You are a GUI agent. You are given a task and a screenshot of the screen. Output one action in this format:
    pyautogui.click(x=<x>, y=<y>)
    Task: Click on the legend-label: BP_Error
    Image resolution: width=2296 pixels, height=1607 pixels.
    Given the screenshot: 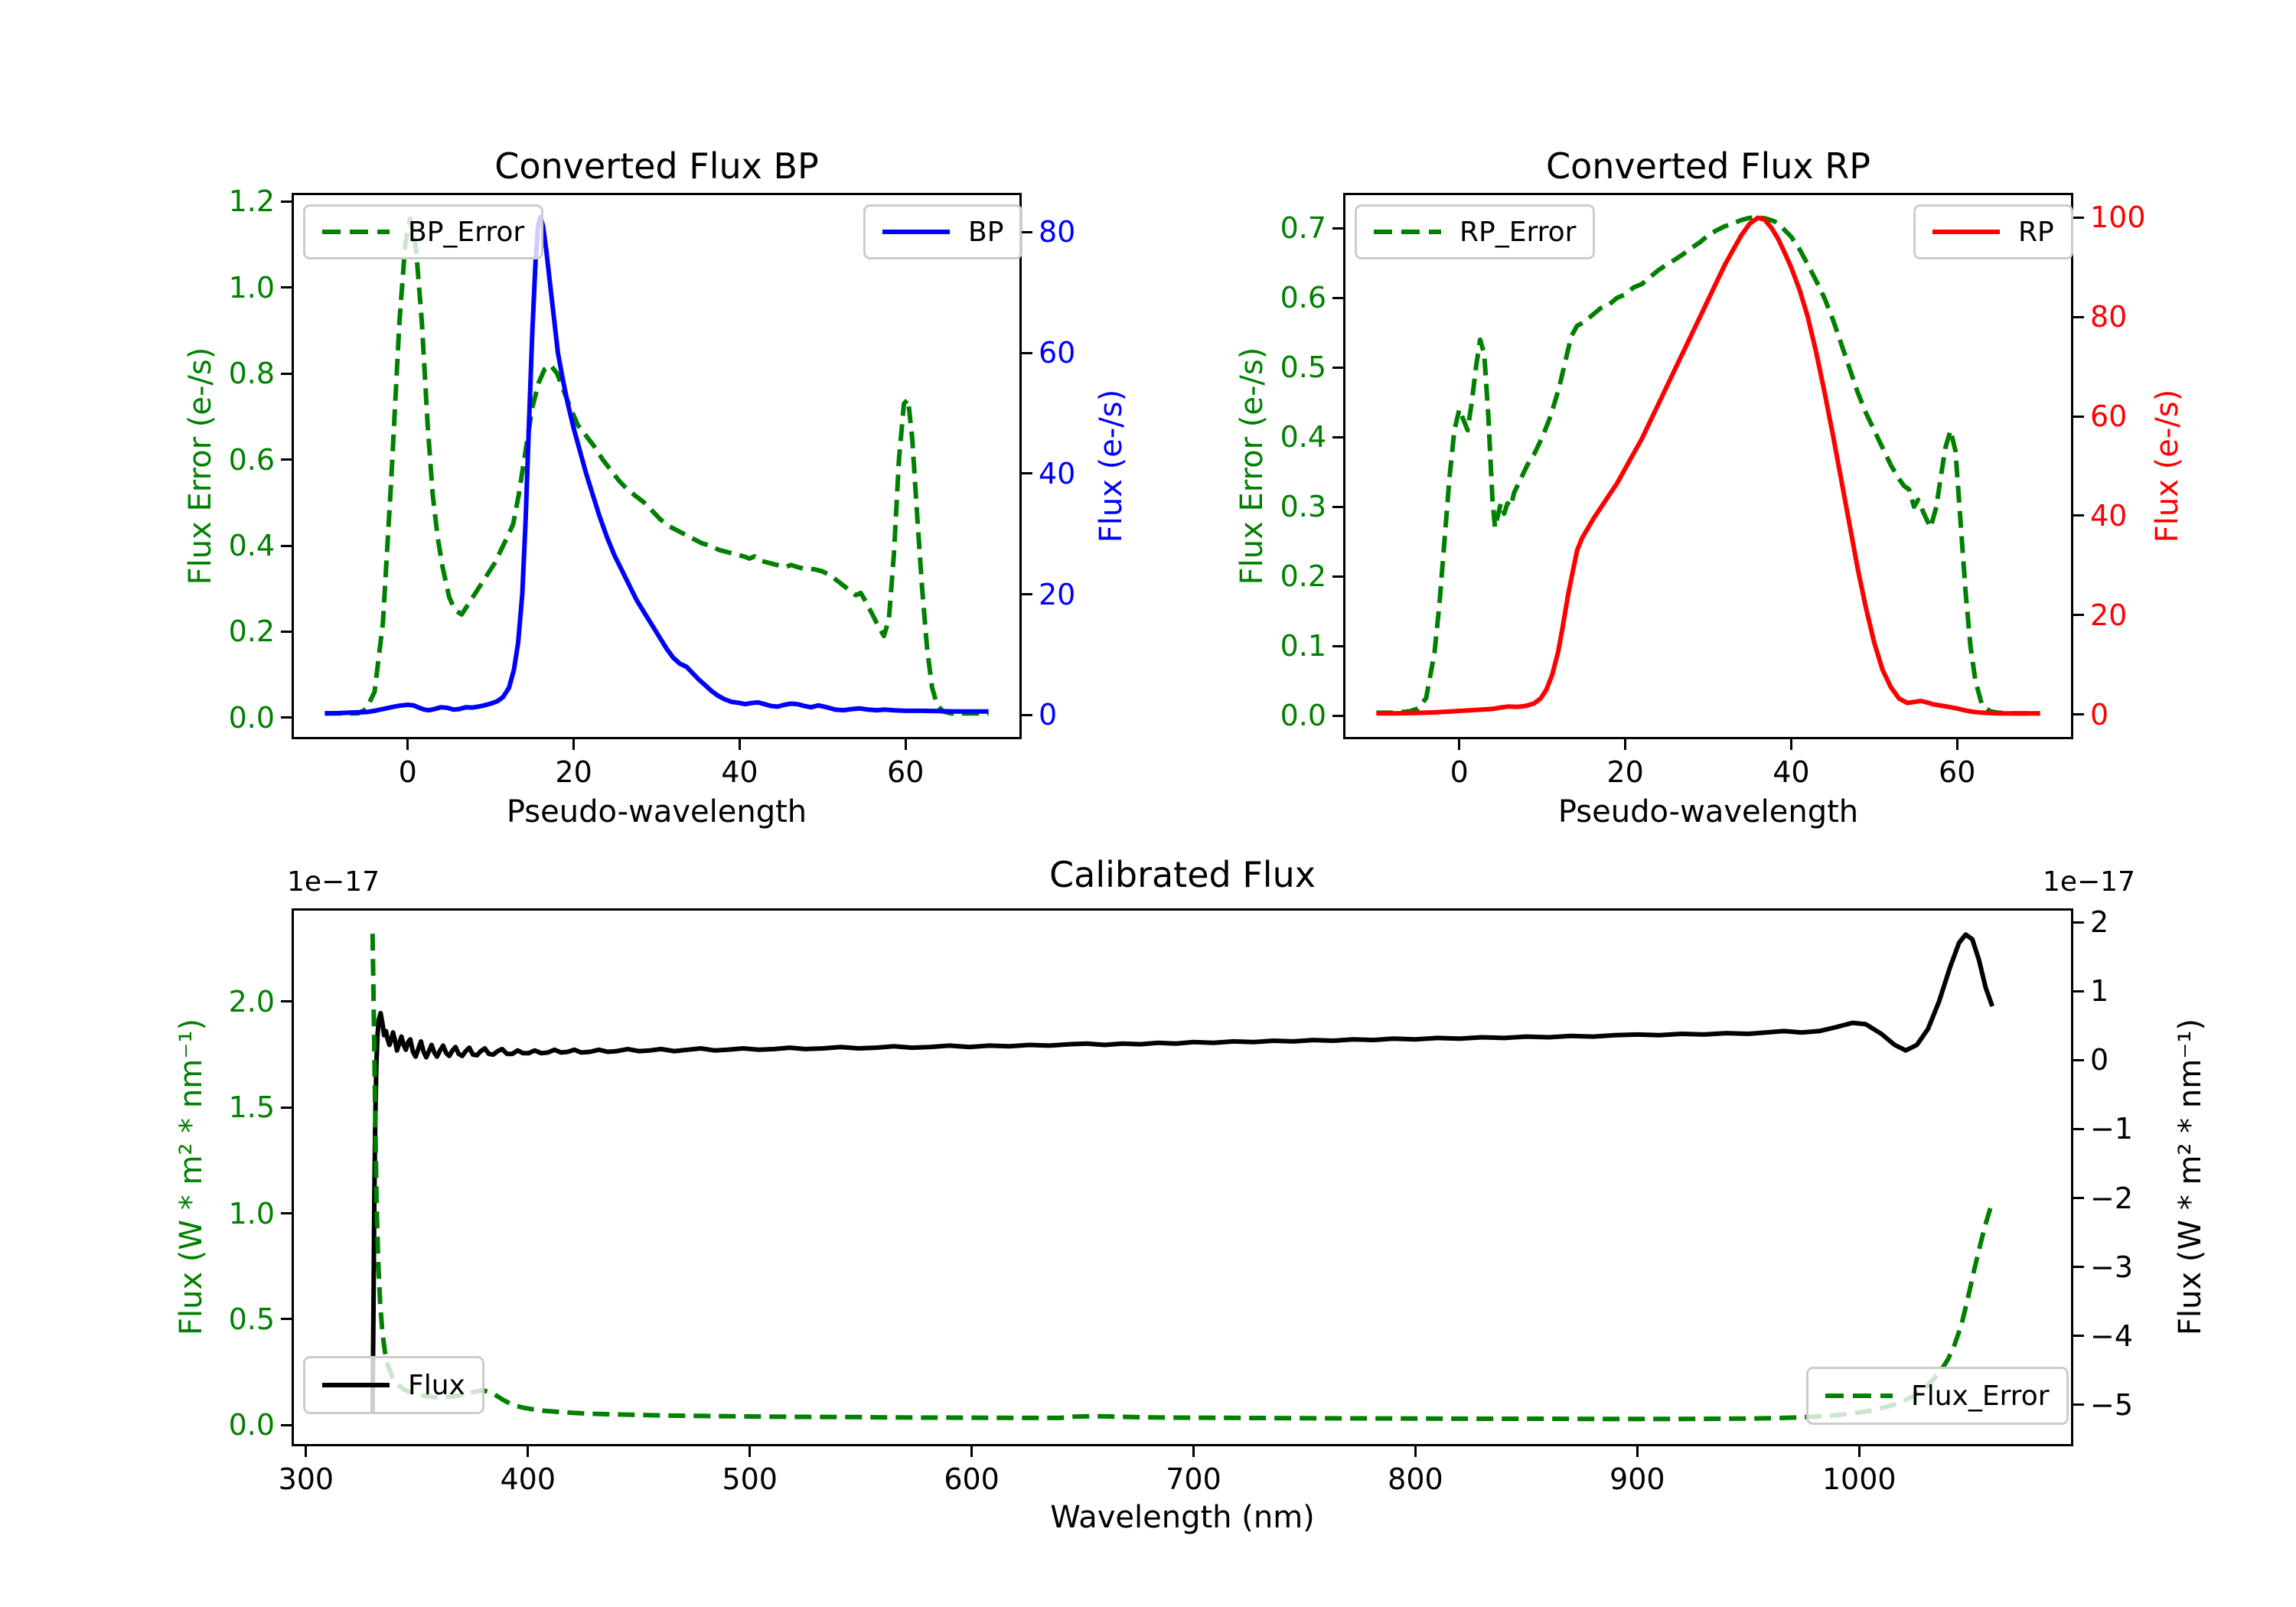 What is the action you would take?
    pyautogui.click(x=466, y=232)
    